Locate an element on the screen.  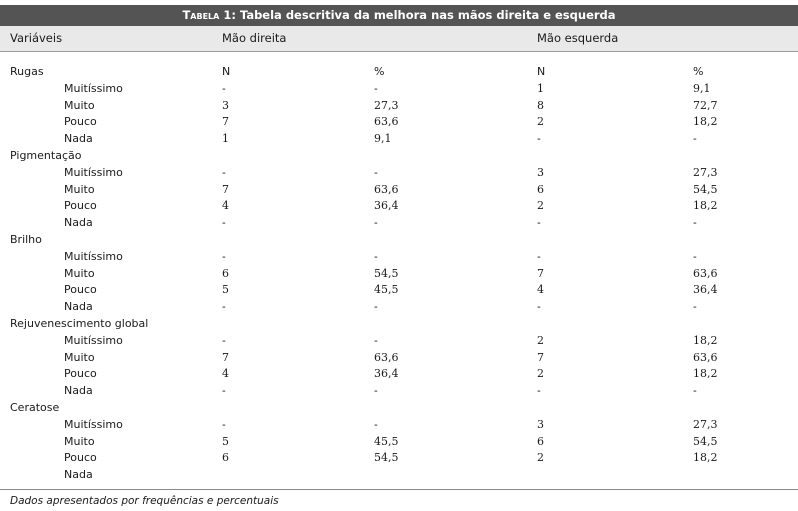
cell-n-right: 6 is located at coordinates (225, 273).